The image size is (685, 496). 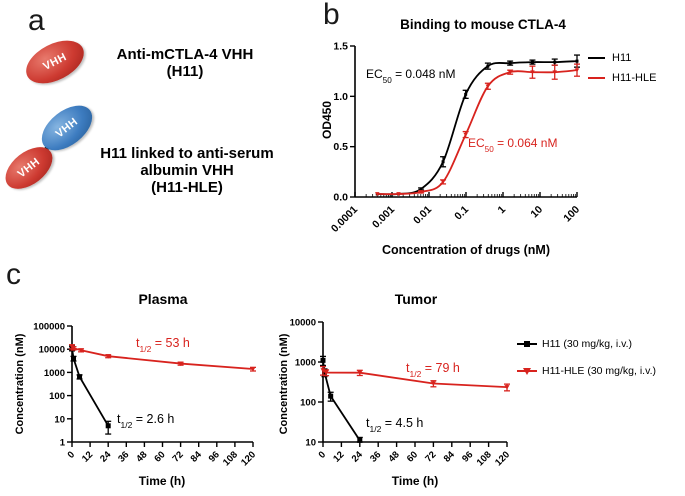 I want to click on binding-legend: H11 H11-HLE, so click(x=622, y=68).